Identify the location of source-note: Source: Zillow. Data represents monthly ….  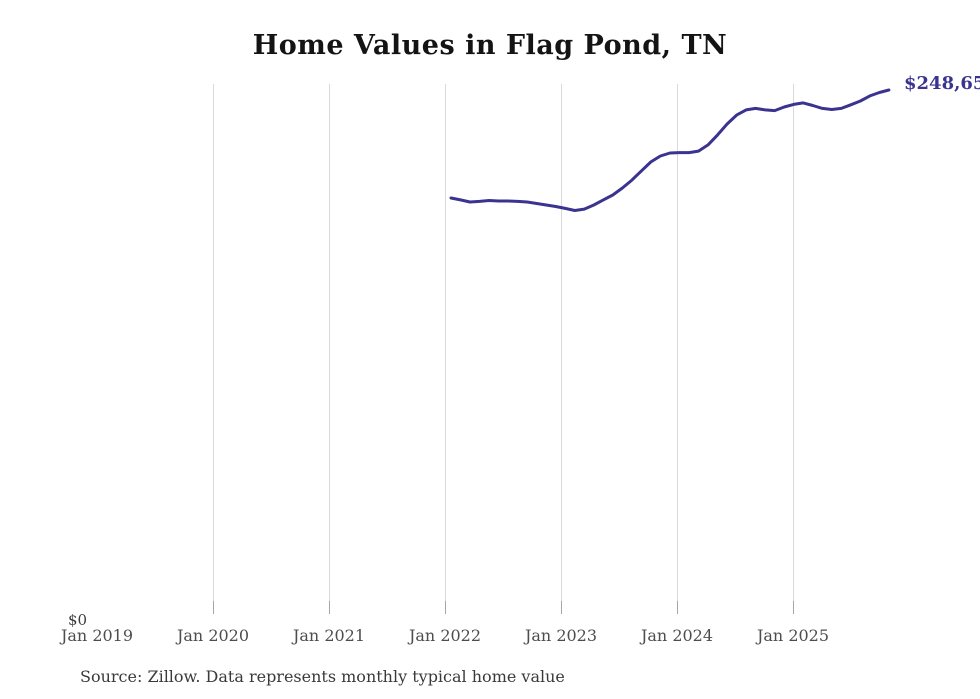
(322, 676).